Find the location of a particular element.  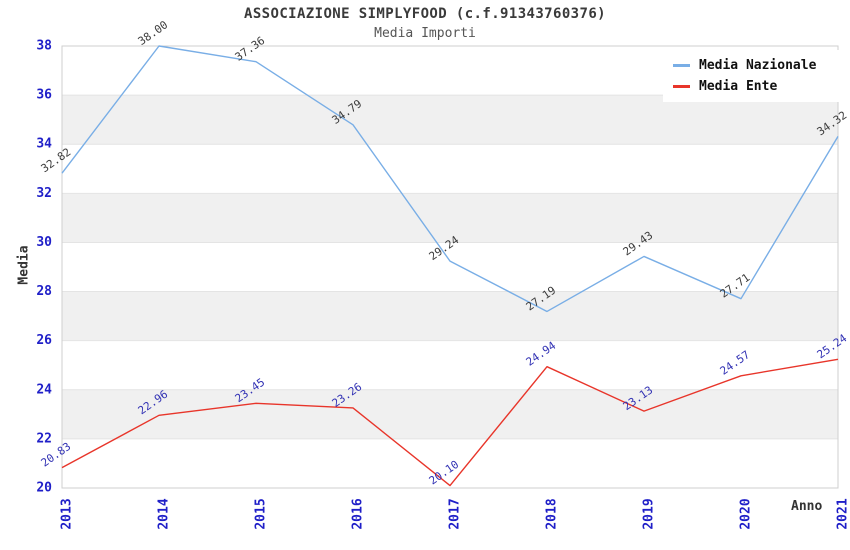

point-label: 37.36 is located at coordinates (250, 49).